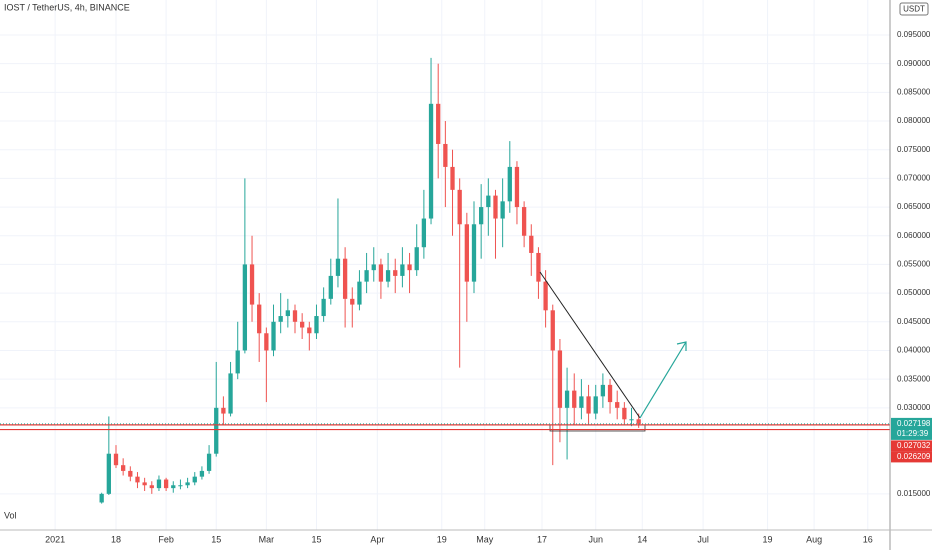 The image size is (932, 550). I want to click on x-tick-label: 17, so click(542, 539).